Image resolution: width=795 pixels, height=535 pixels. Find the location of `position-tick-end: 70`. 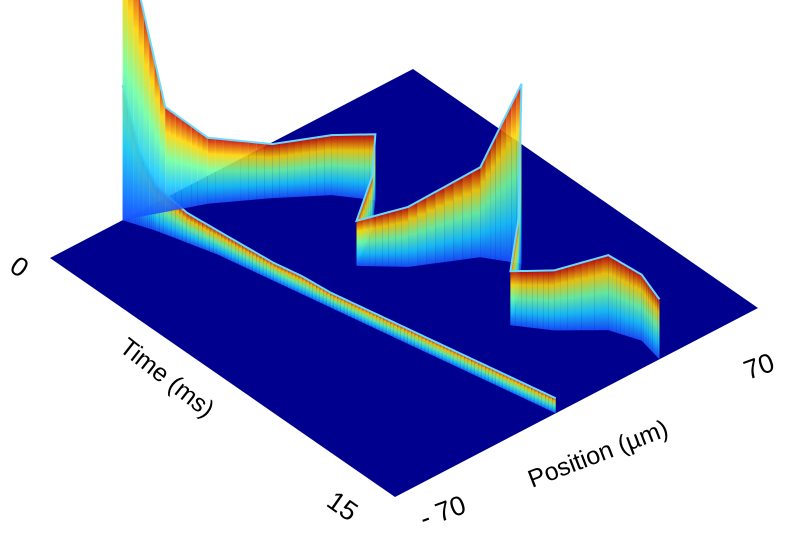

position-tick-end: 70 is located at coordinates (759, 366).